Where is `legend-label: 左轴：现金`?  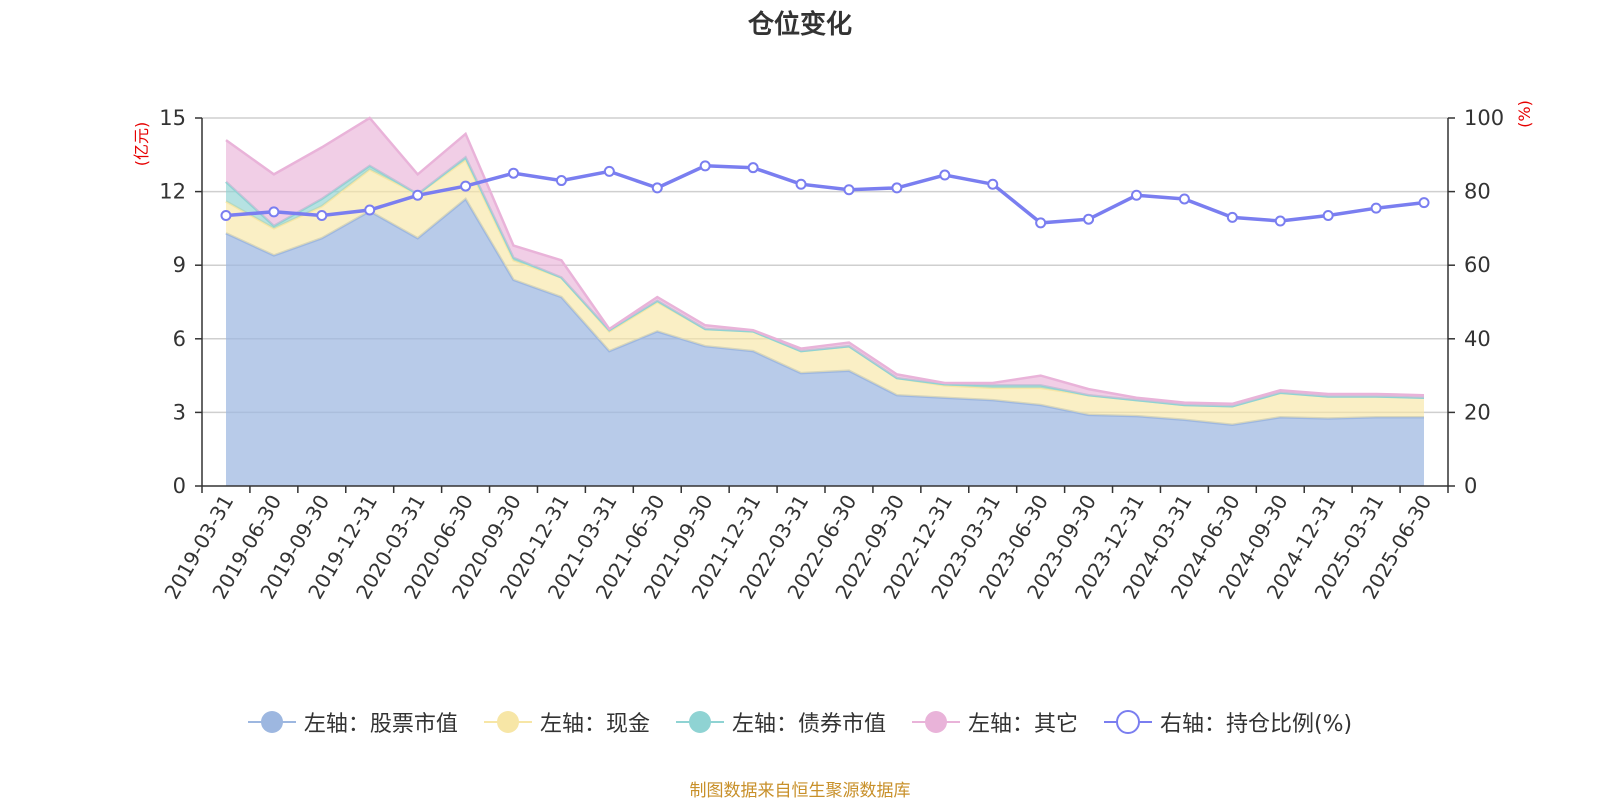
legend-label: 左轴：现金 is located at coordinates (594, 724).